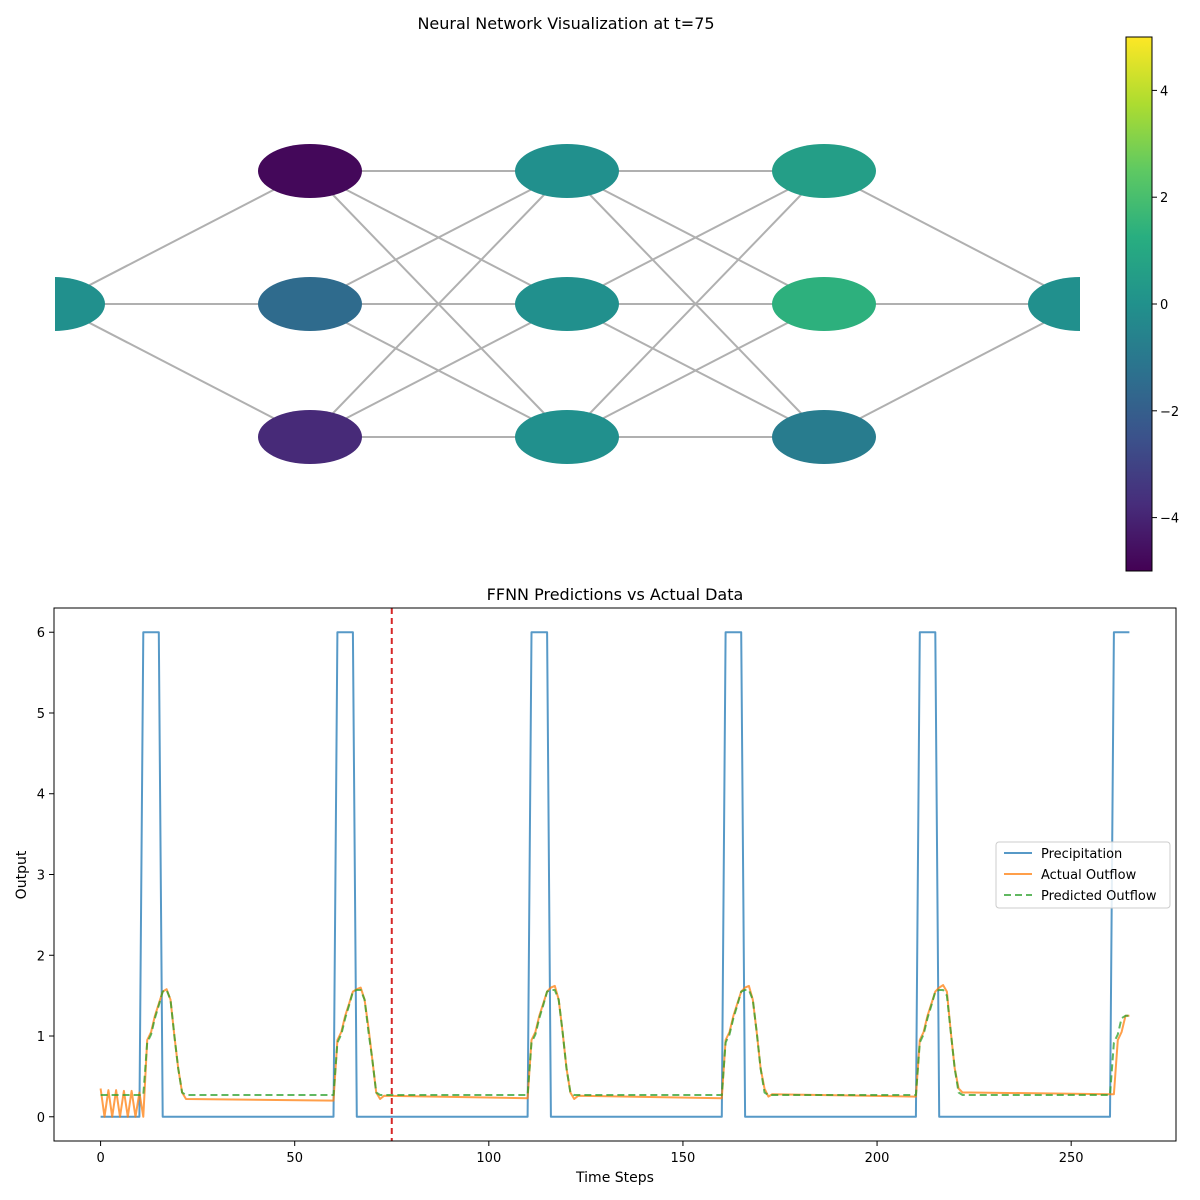  Describe the element at coordinates (824, 437) in the screenshot. I see `network-node-l3-n2` at that location.